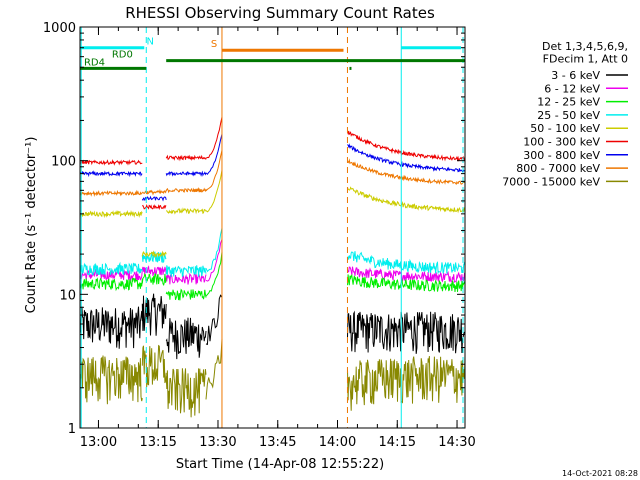 The image size is (640, 480). I want to click on series-6-flare, so click(214, 137).